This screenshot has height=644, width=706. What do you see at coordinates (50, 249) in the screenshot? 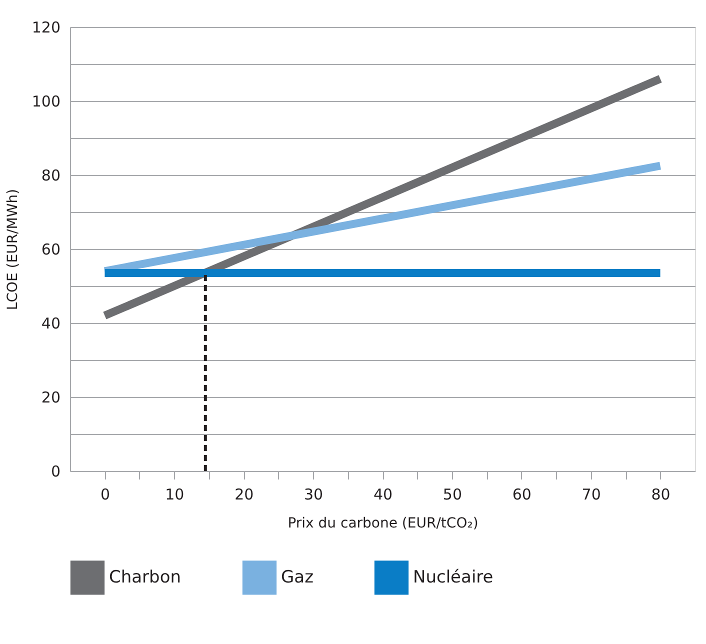
I see `y-tick-label: 60` at bounding box center [50, 249].